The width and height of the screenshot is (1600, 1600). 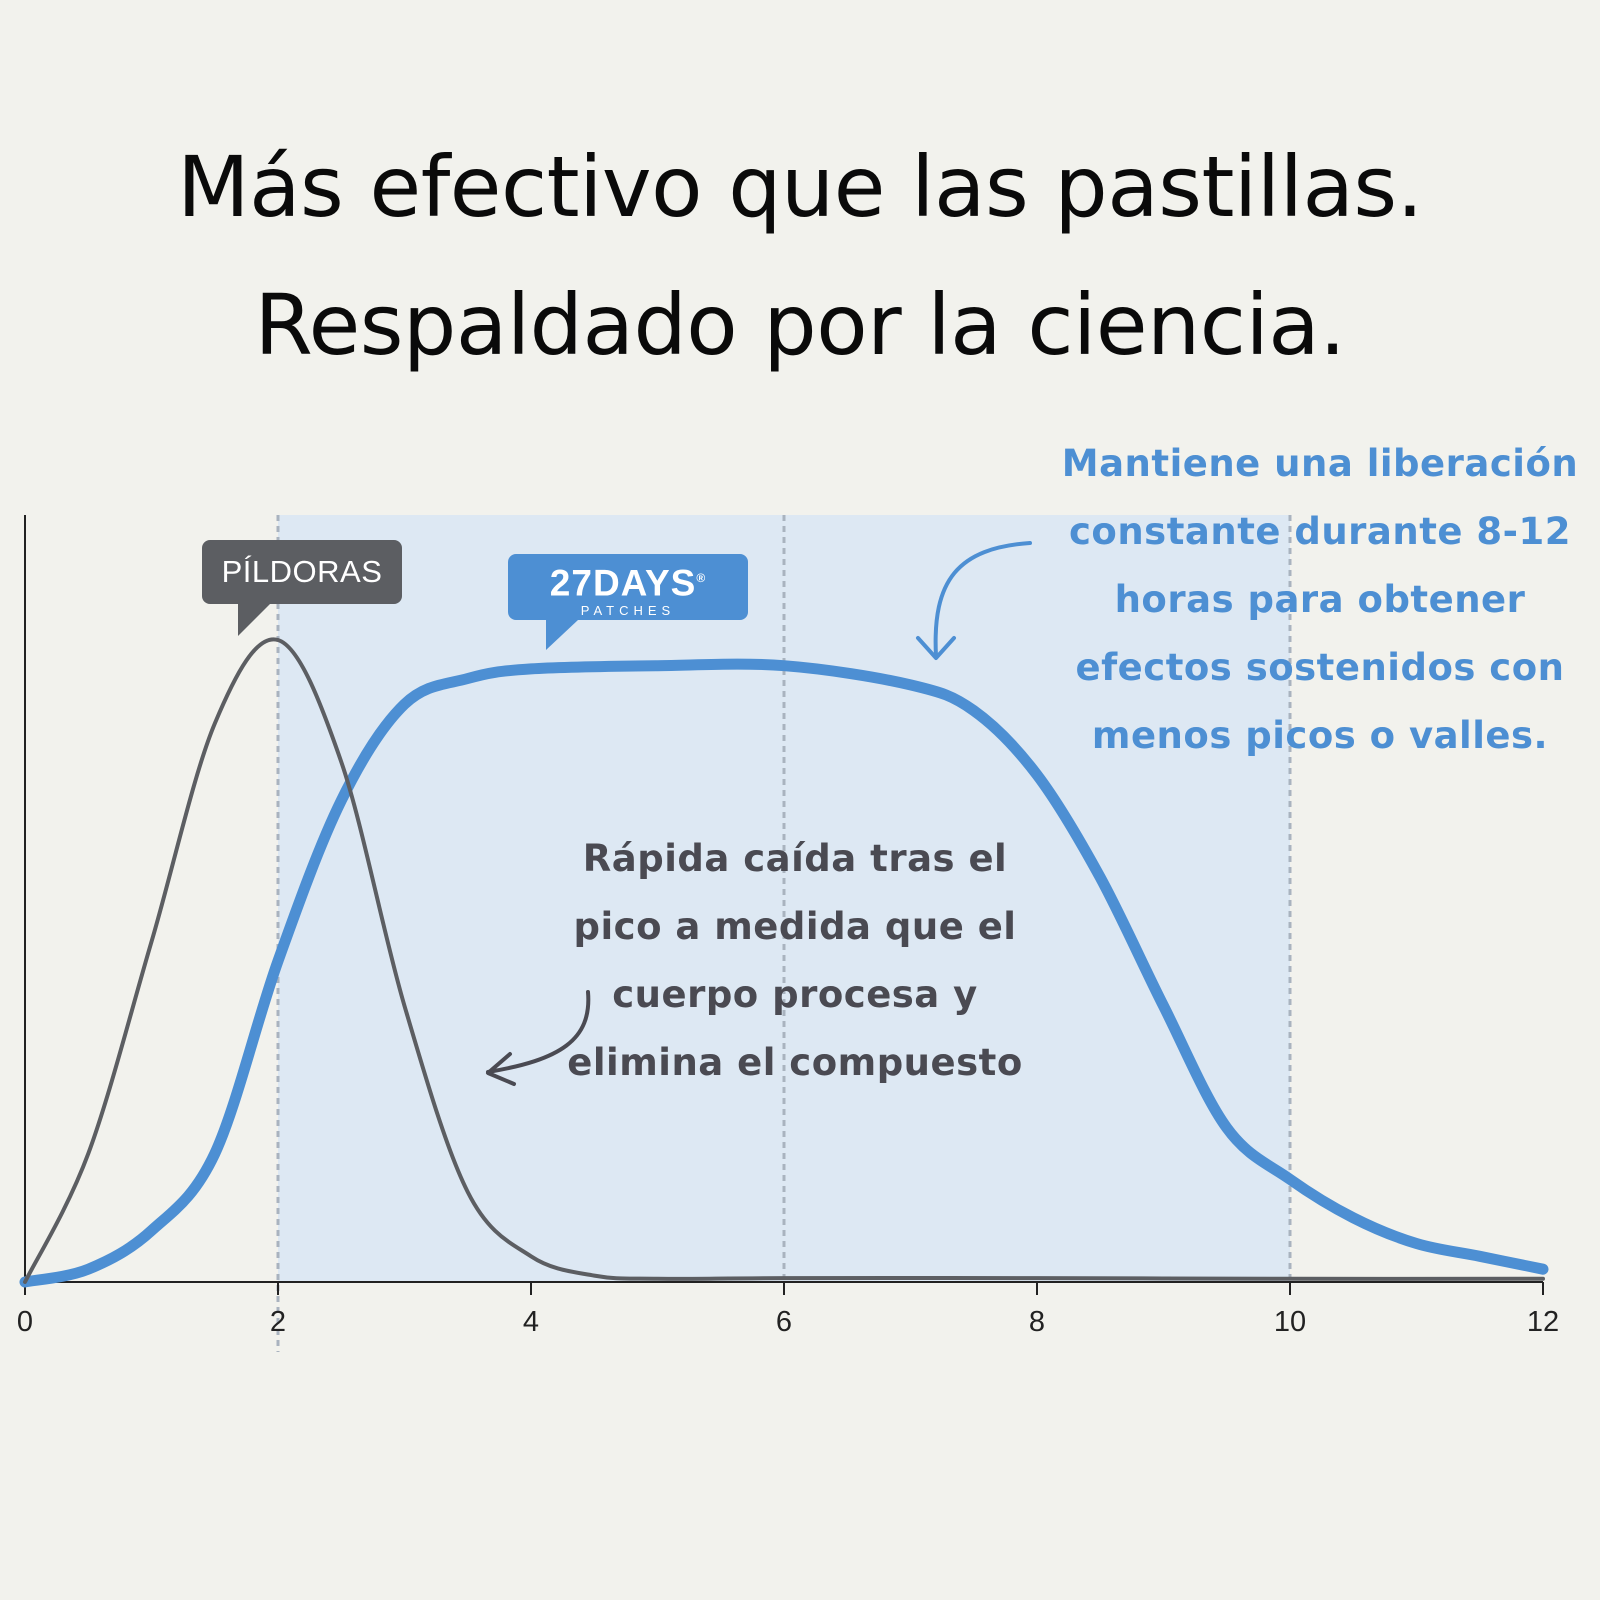 I want to click on x-tick-label-10: 10, so click(x=1290, y=1322).